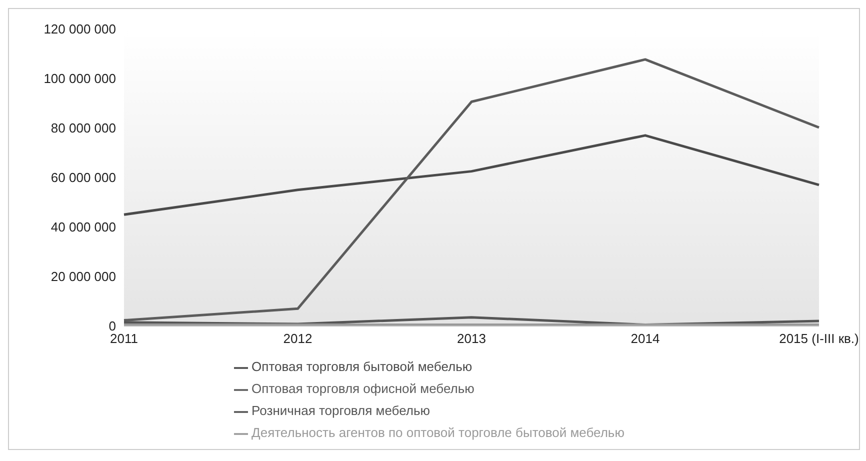  I want to click on y-tick-label: 80 000 000, so click(83, 128).